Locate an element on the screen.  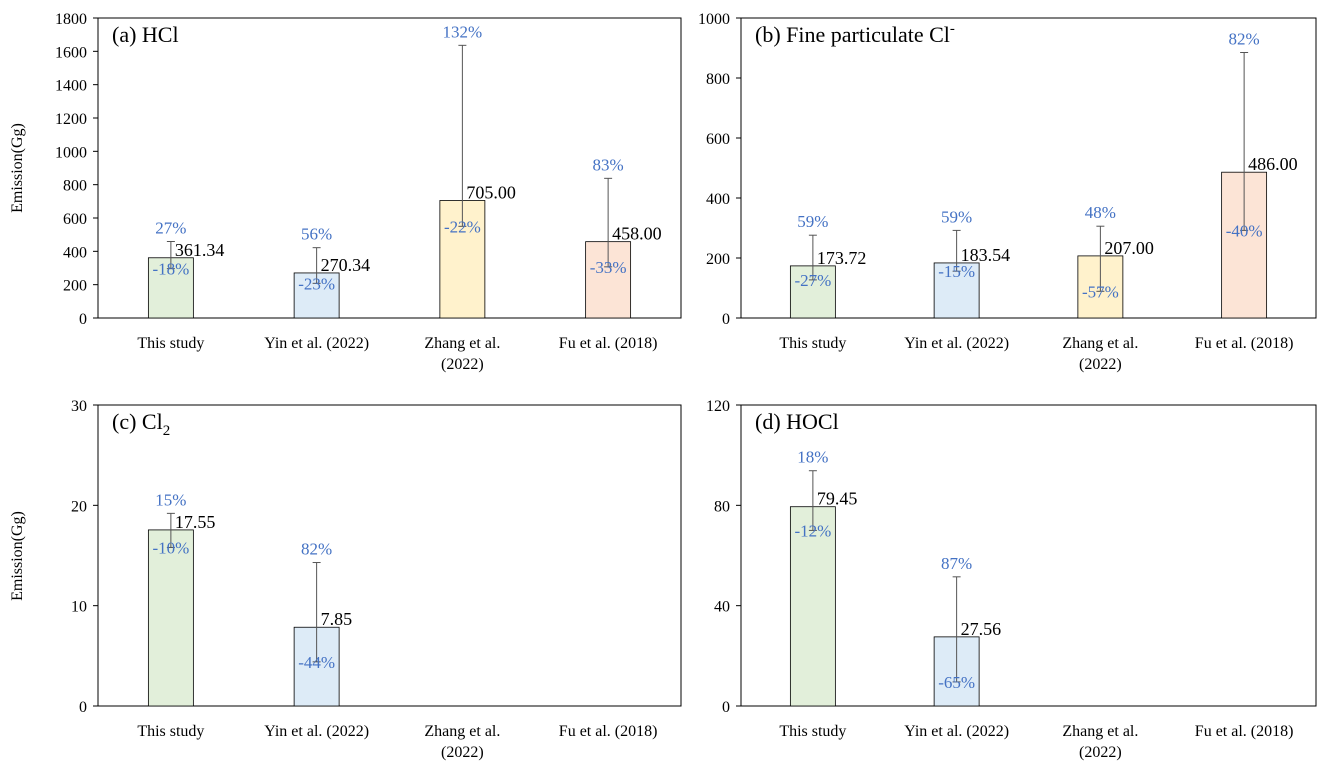
panel-title-text: (d) HOCl is located at coordinates (797, 421).